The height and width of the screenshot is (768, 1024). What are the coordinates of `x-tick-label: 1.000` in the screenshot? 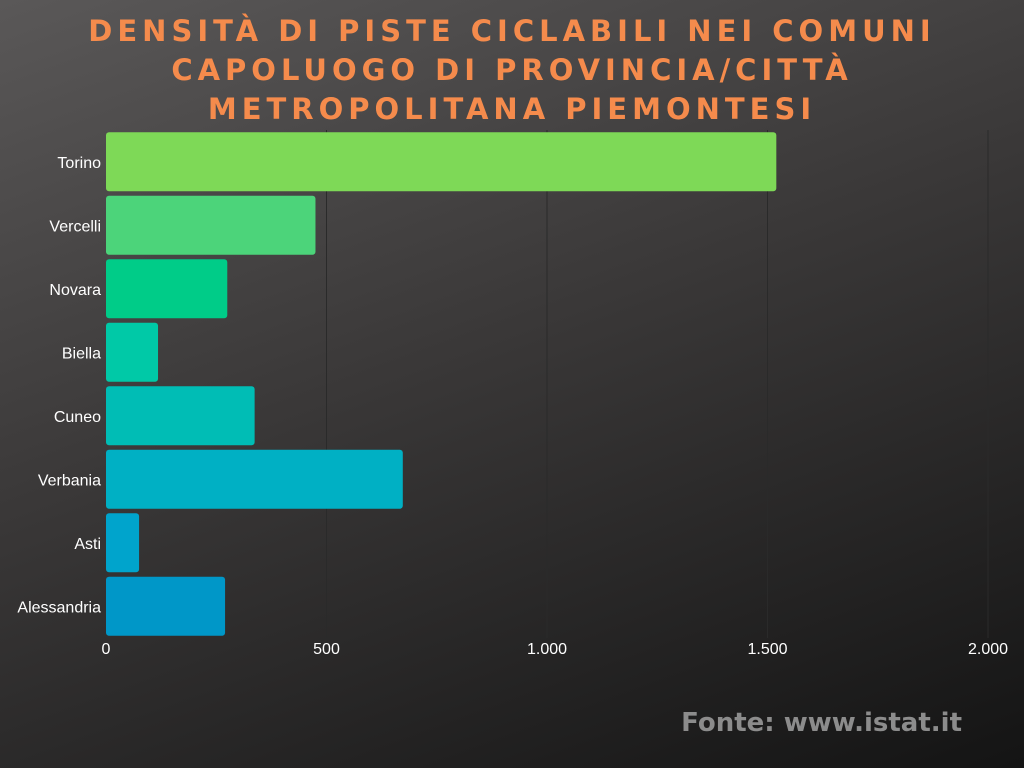 It's located at (547, 649).